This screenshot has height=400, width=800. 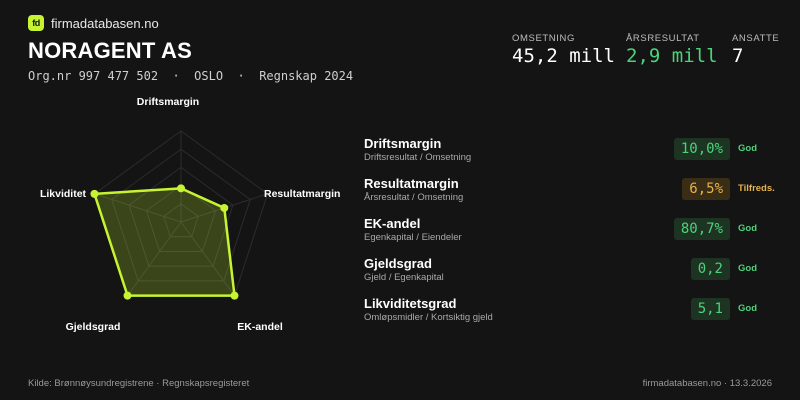 I want to click on metric-value: 5,1, so click(x=710, y=309).